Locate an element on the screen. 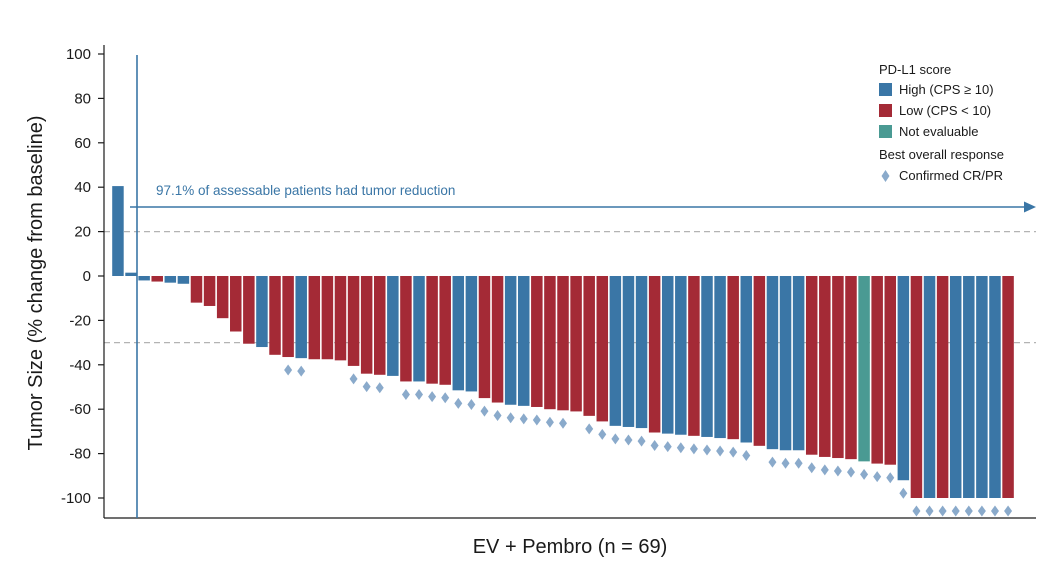 This screenshot has width=1049, height=567. x-axis-title: EV + Pembro (n = 69) is located at coordinates (570, 547).